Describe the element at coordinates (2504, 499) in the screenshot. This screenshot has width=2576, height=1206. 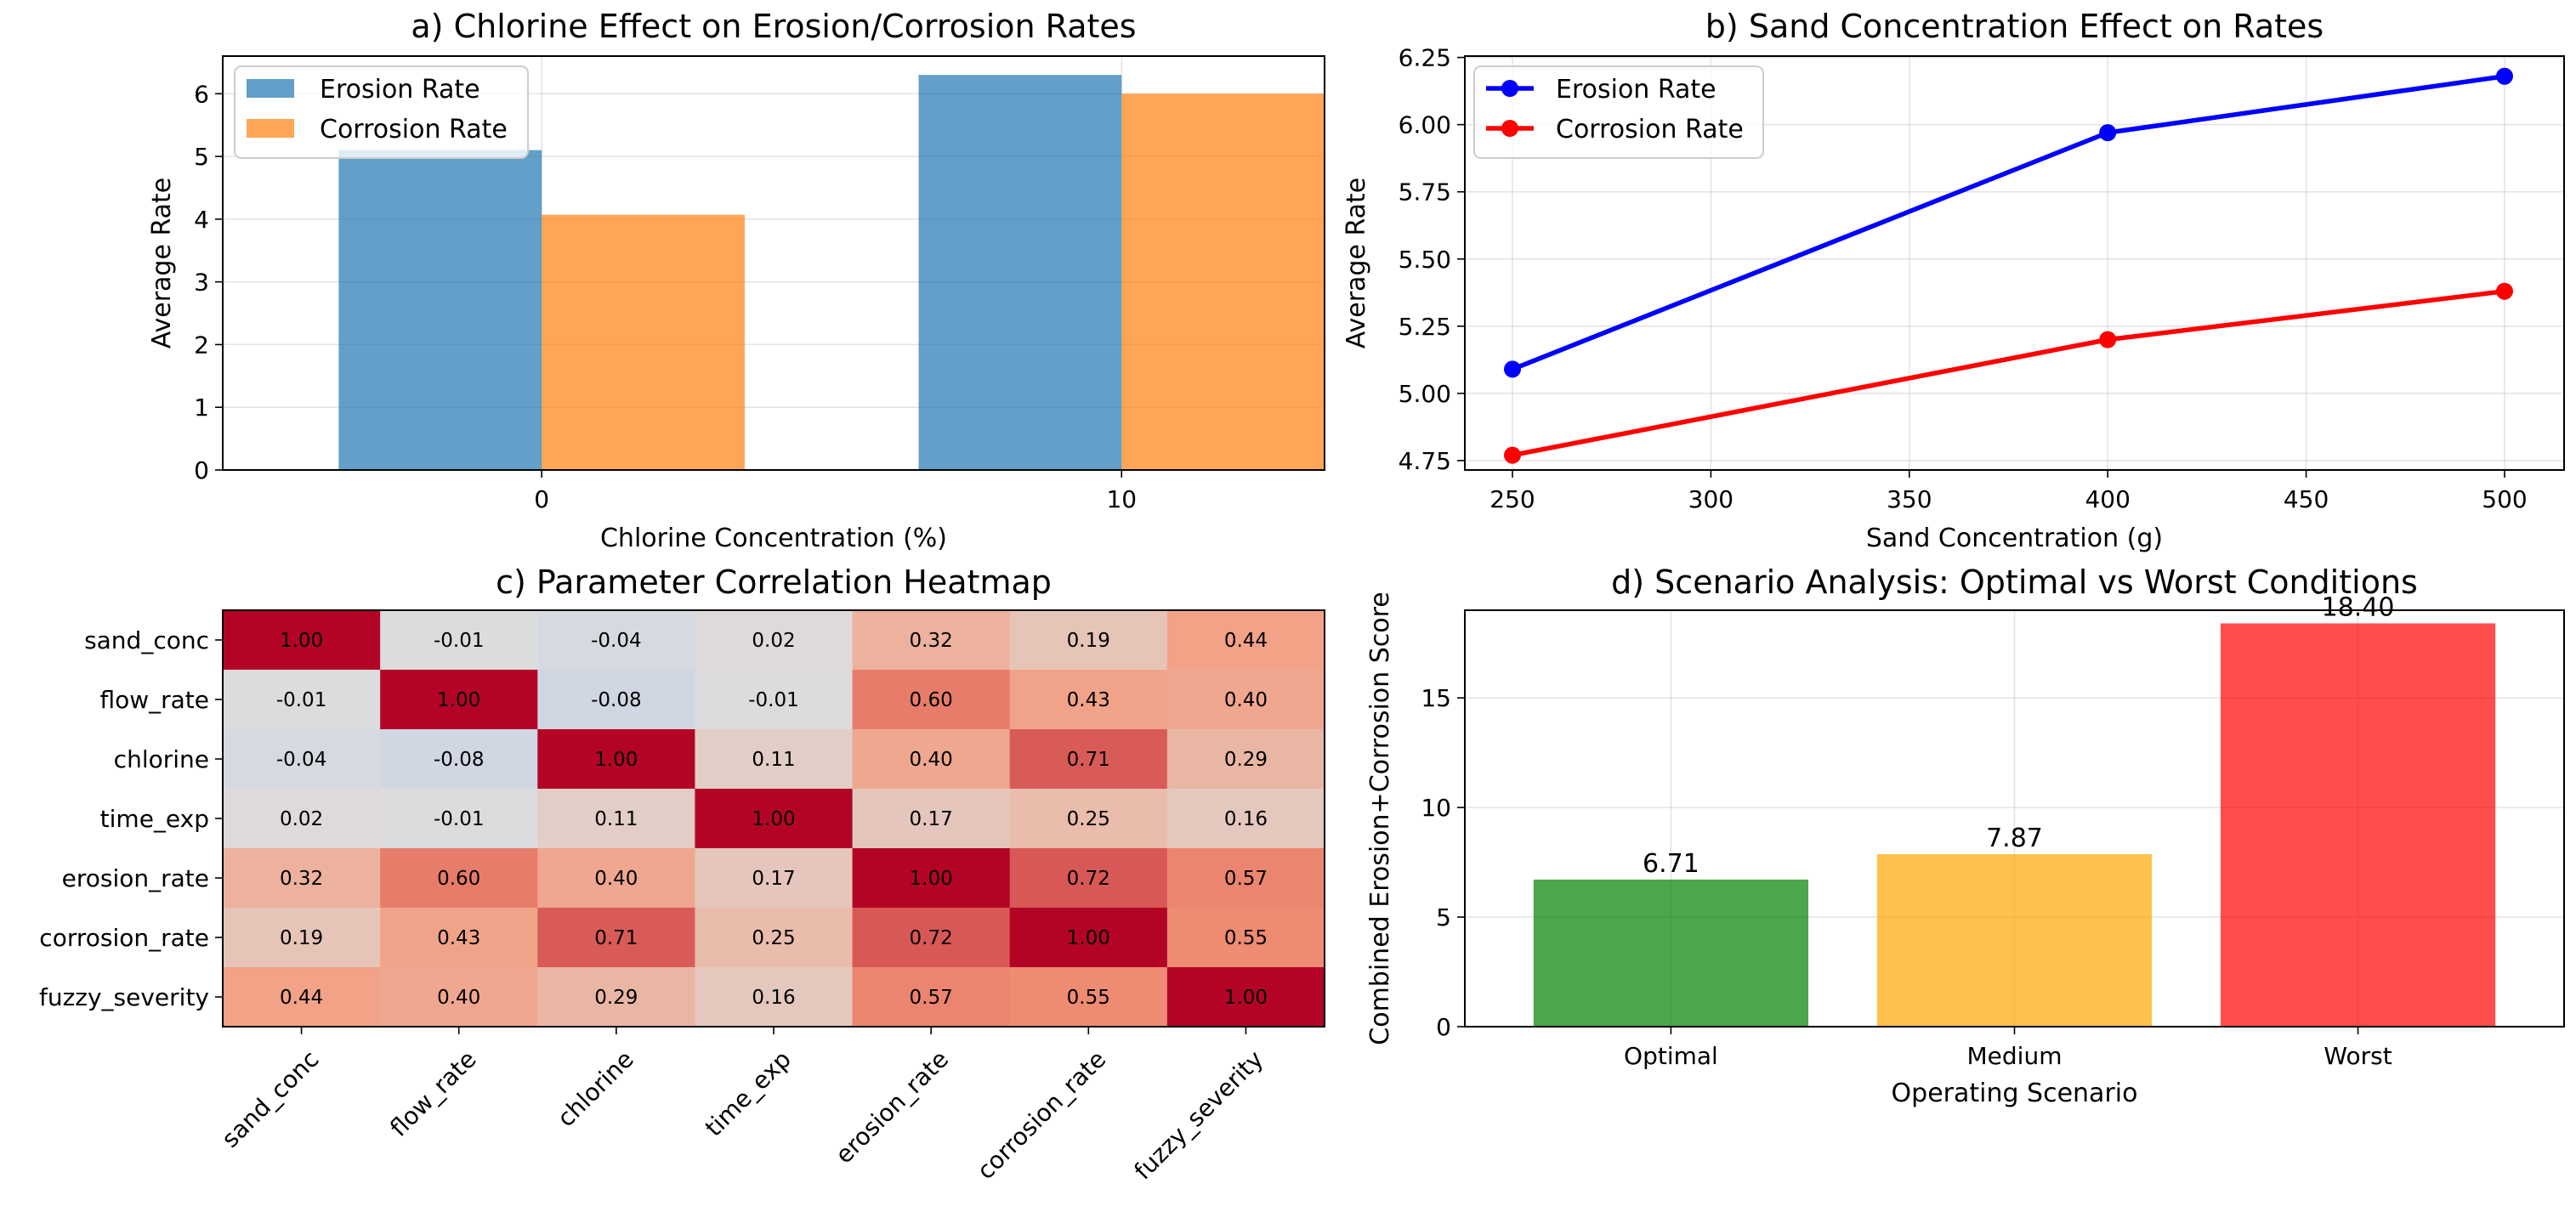
I see `x-tick-label: 500` at that location.